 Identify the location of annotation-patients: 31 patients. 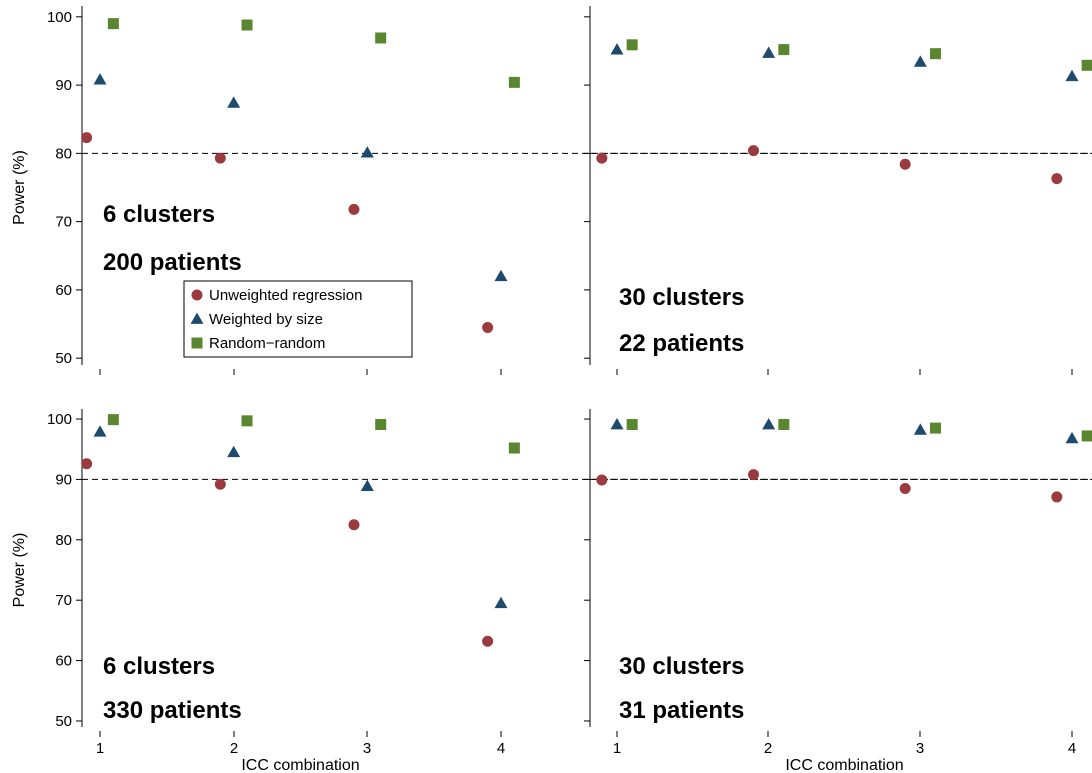
(681, 710).